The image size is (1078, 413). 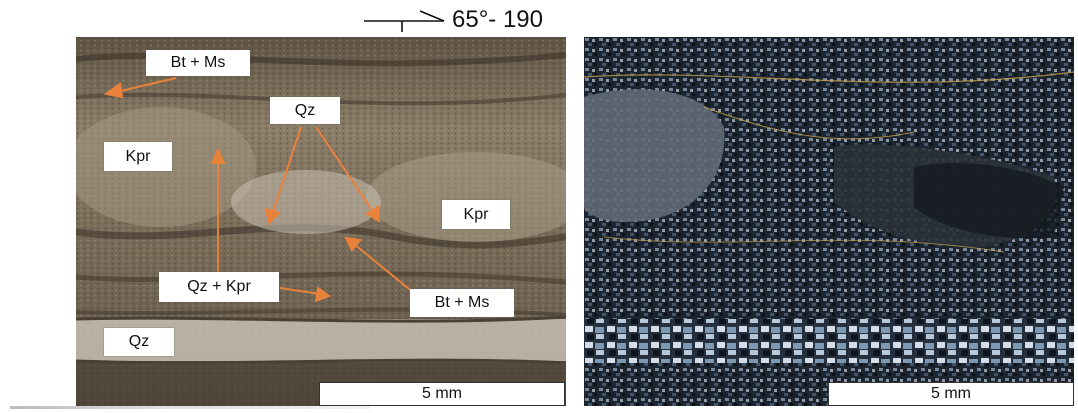 I want to click on label-kpr-left: Kpr, so click(x=138, y=156).